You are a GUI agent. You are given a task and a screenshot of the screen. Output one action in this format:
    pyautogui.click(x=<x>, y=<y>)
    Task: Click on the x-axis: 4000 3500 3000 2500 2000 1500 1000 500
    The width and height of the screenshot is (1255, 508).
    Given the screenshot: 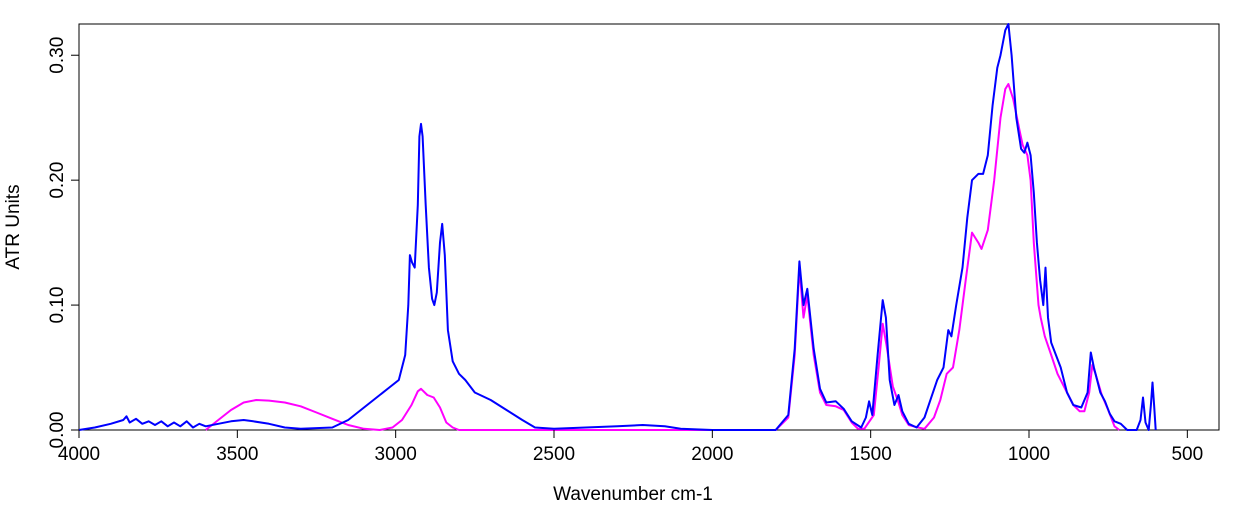 What is the action you would take?
    pyautogui.click(x=630, y=447)
    